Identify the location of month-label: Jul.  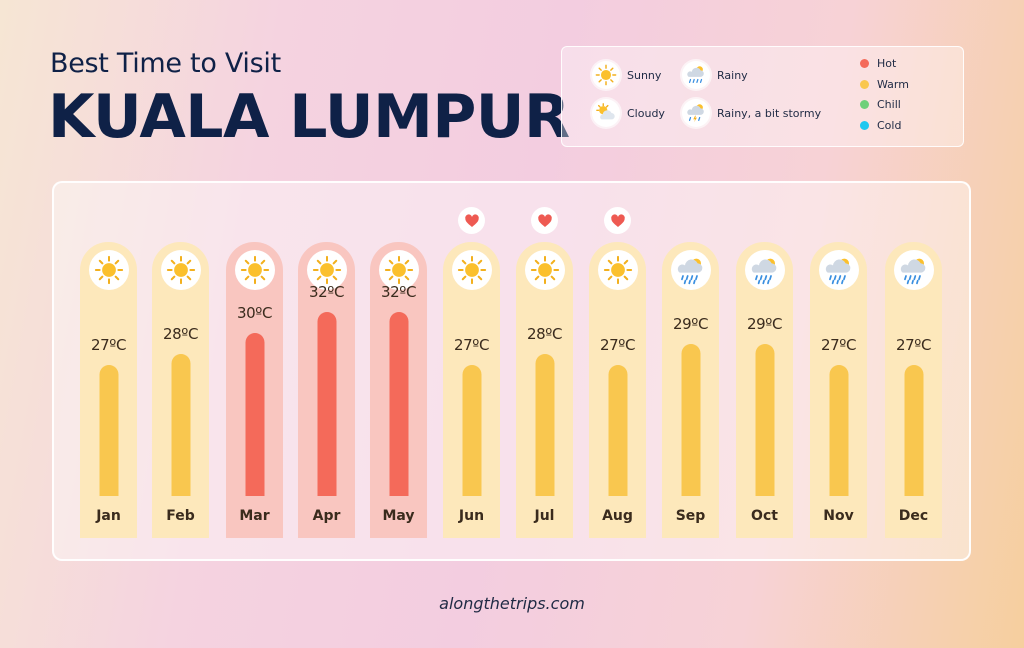
(544, 516).